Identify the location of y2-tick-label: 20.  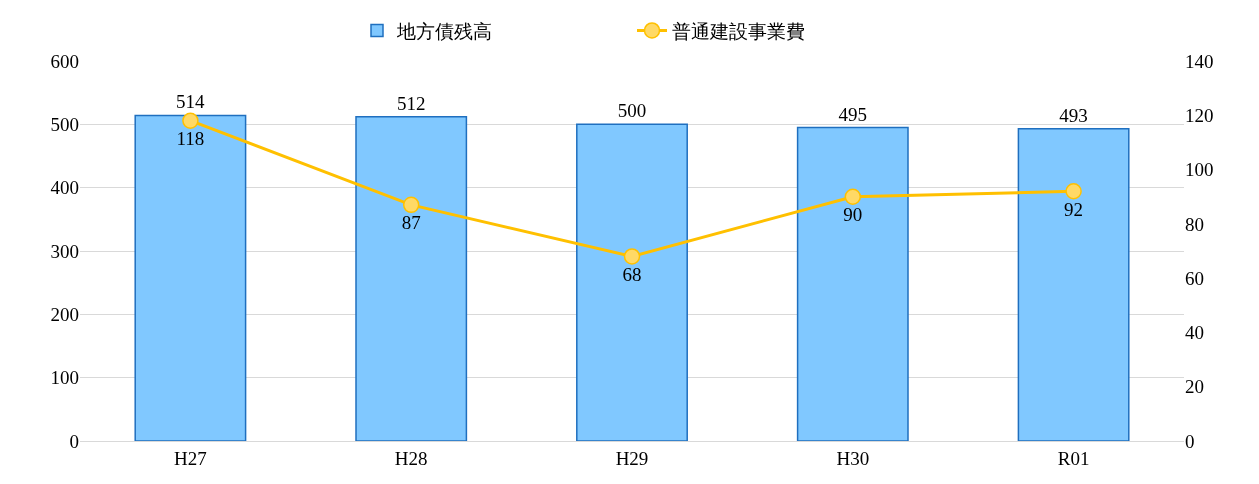
(1194, 387).